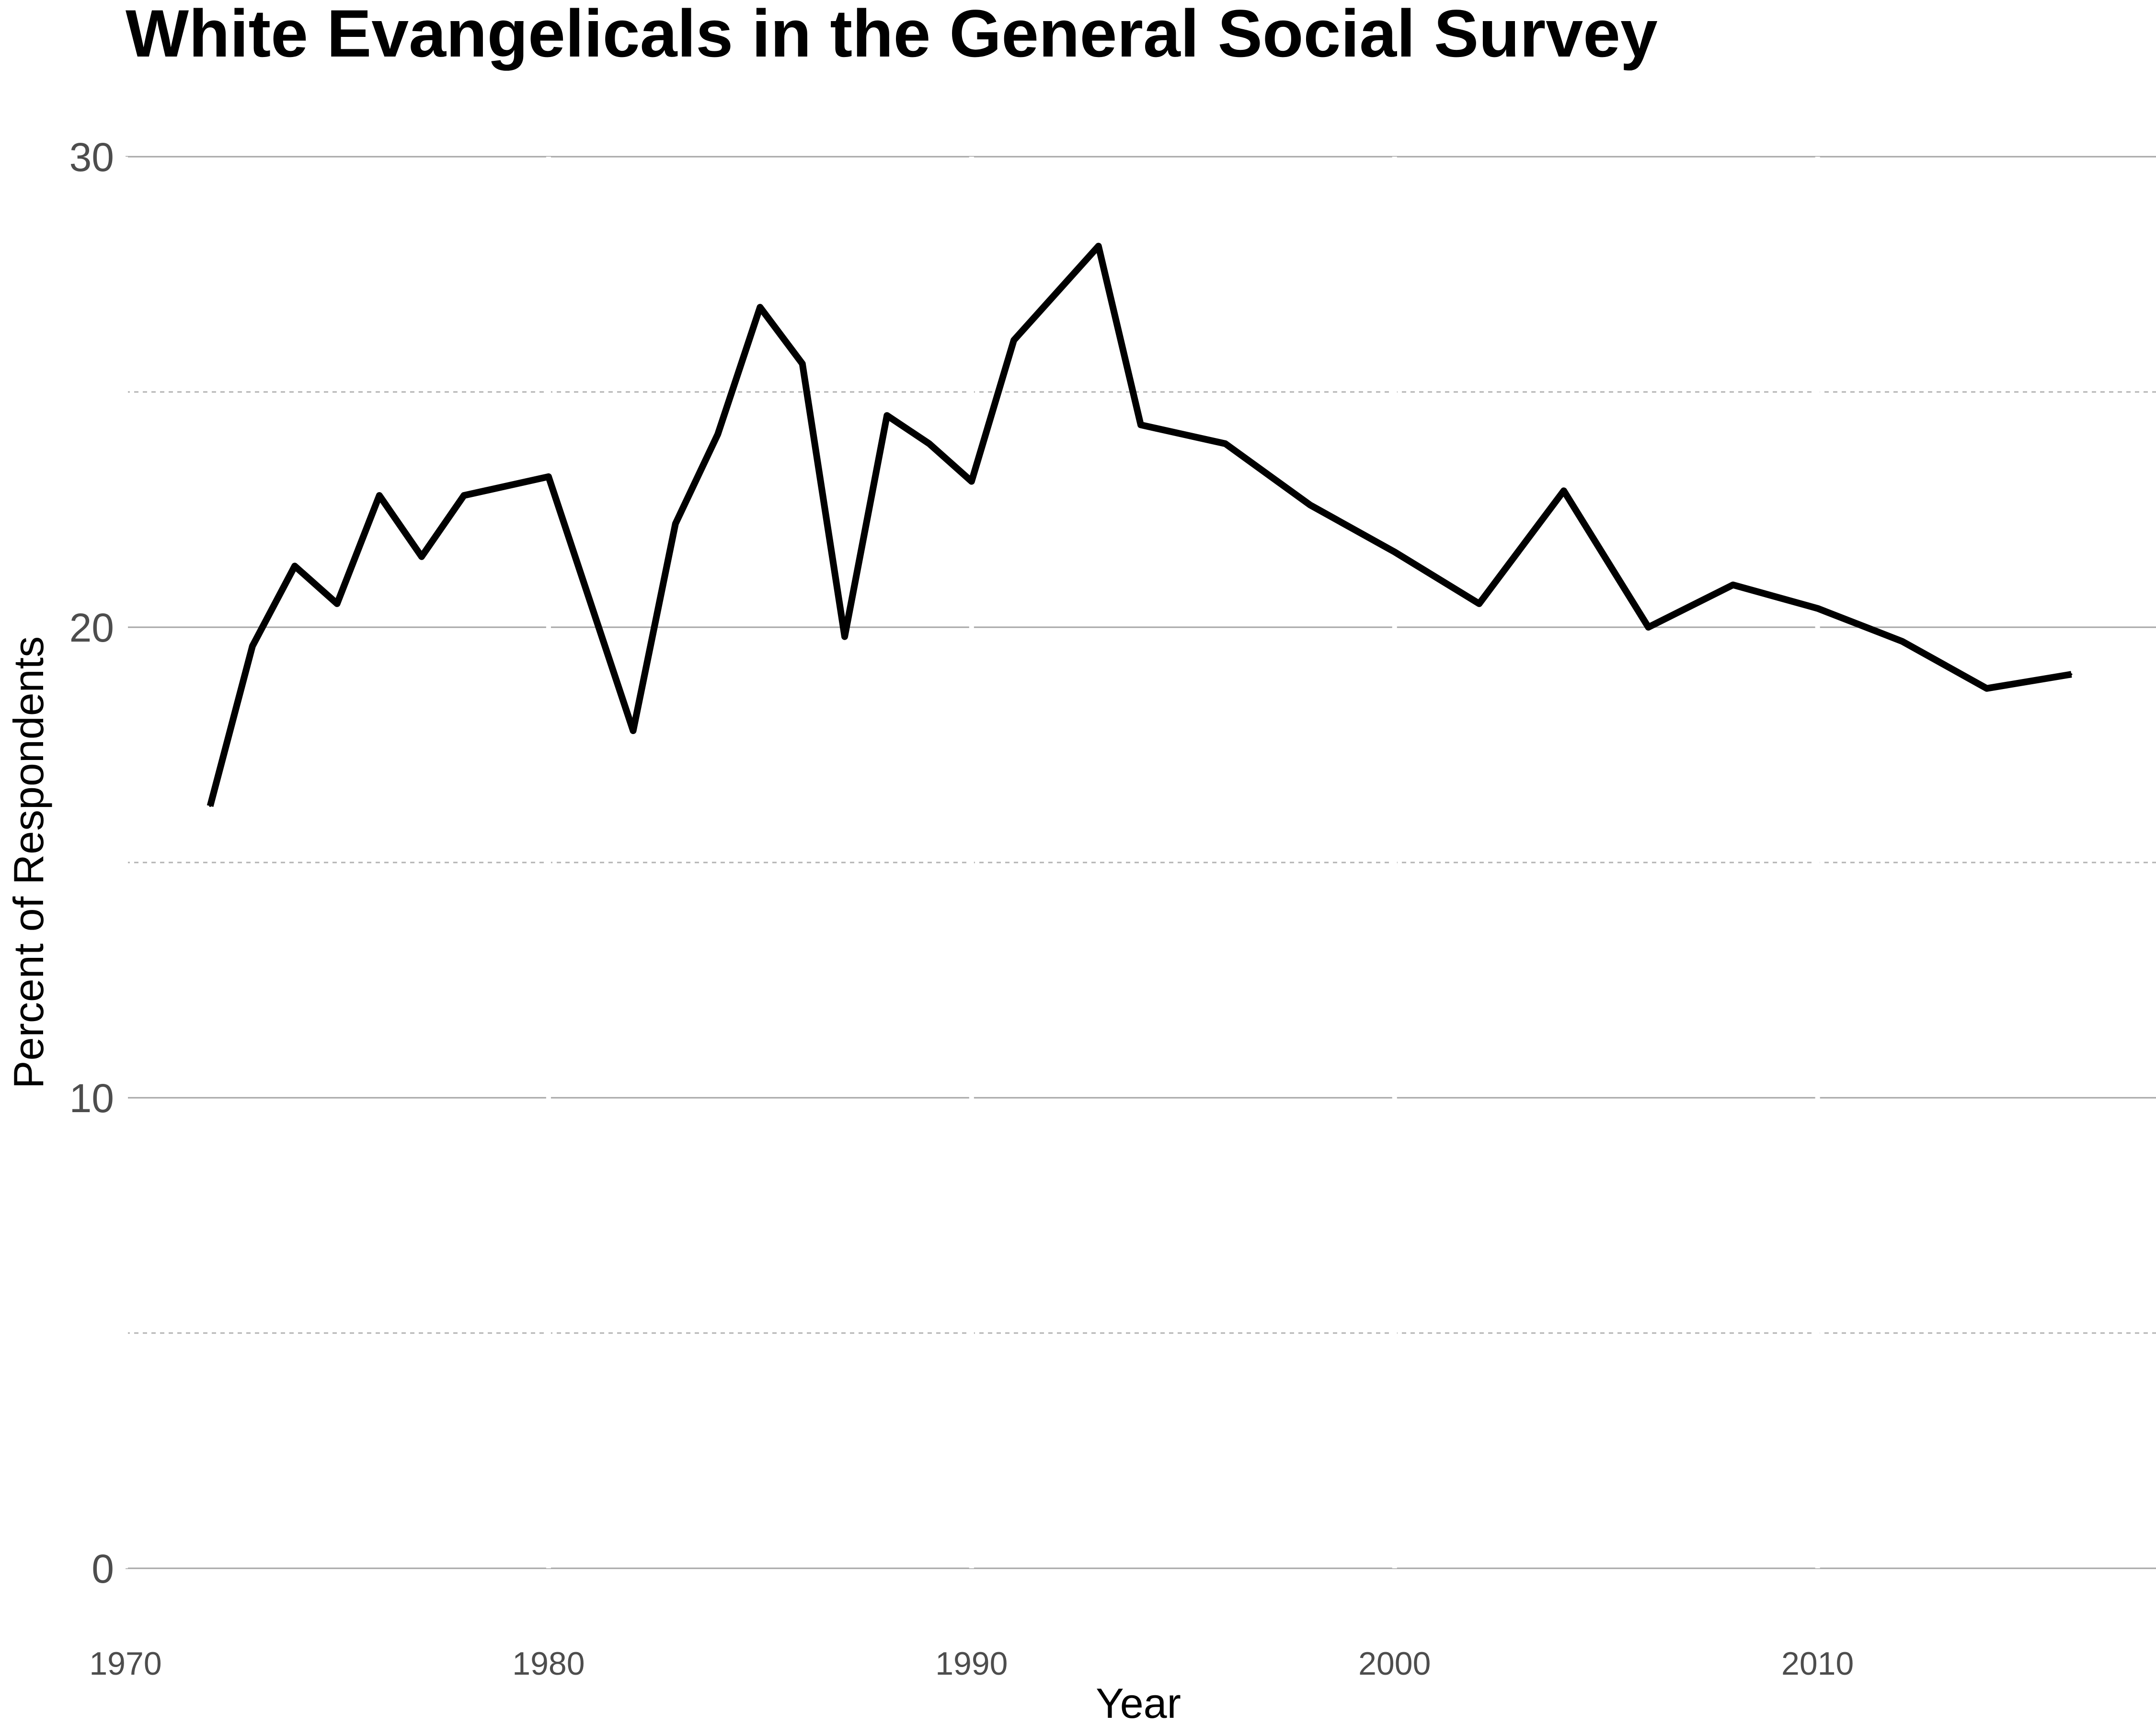  What do you see at coordinates (548, 1663) in the screenshot?
I see `x-tick-label-1: 1980` at bounding box center [548, 1663].